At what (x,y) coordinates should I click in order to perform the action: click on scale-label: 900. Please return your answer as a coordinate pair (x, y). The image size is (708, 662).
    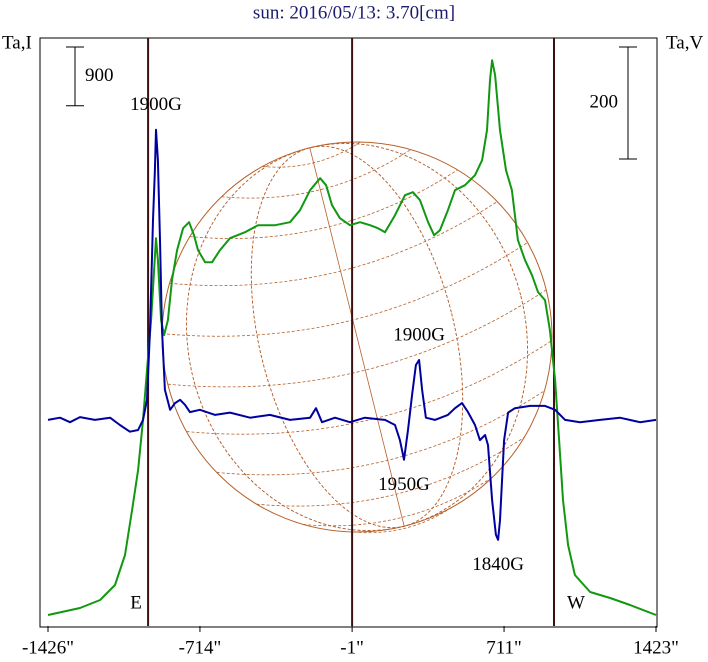
    Looking at the image, I should click on (99, 75).